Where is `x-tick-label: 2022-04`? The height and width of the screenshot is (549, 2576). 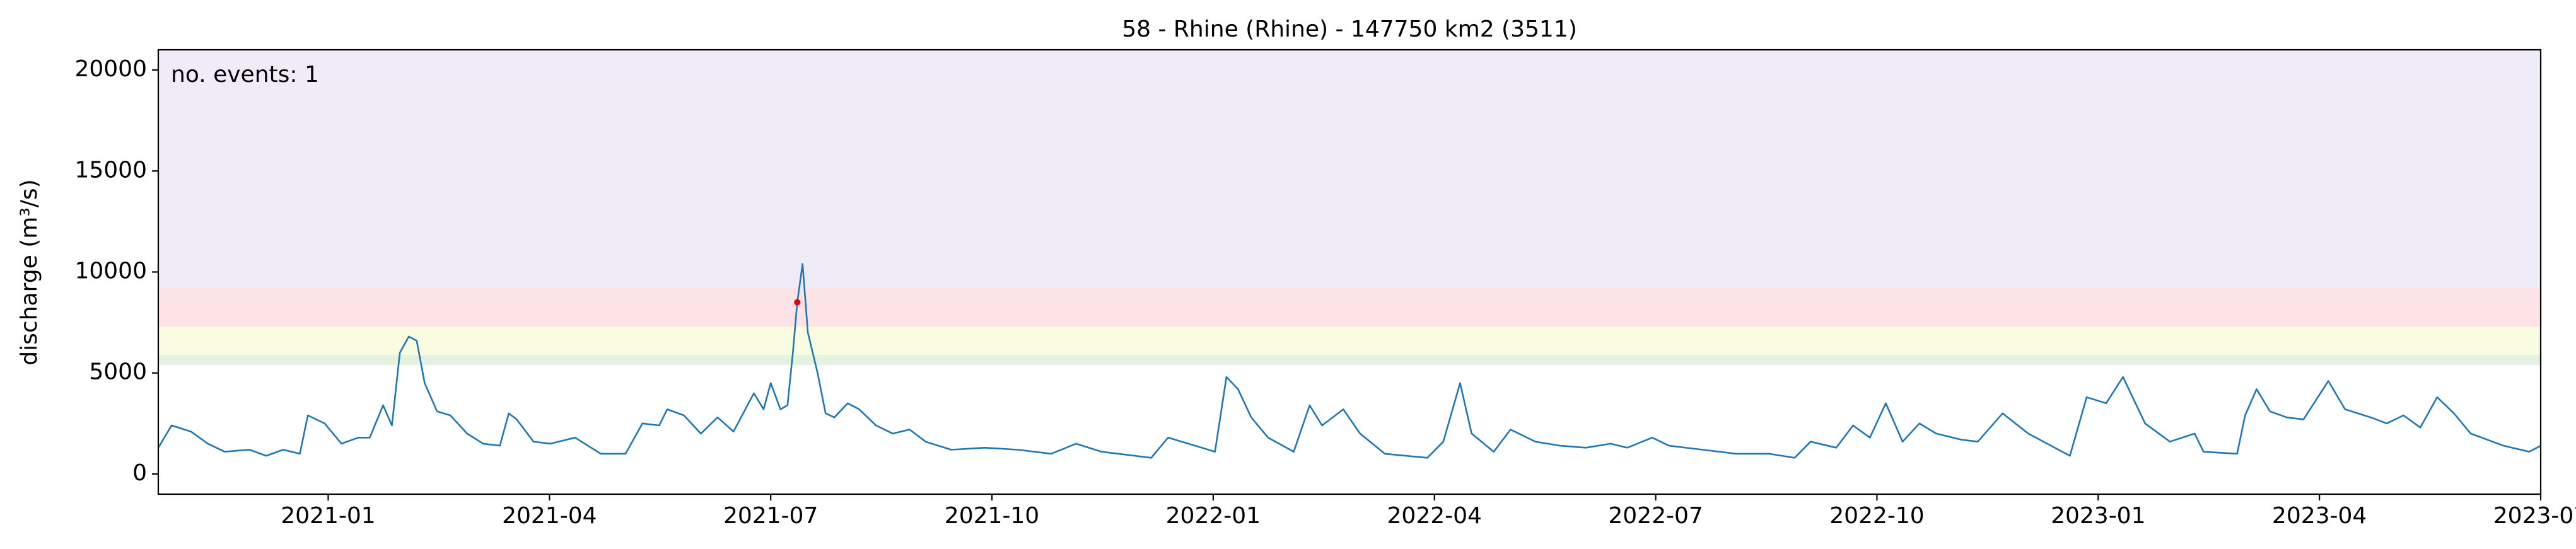
x-tick-label: 2022-04 is located at coordinates (1435, 516).